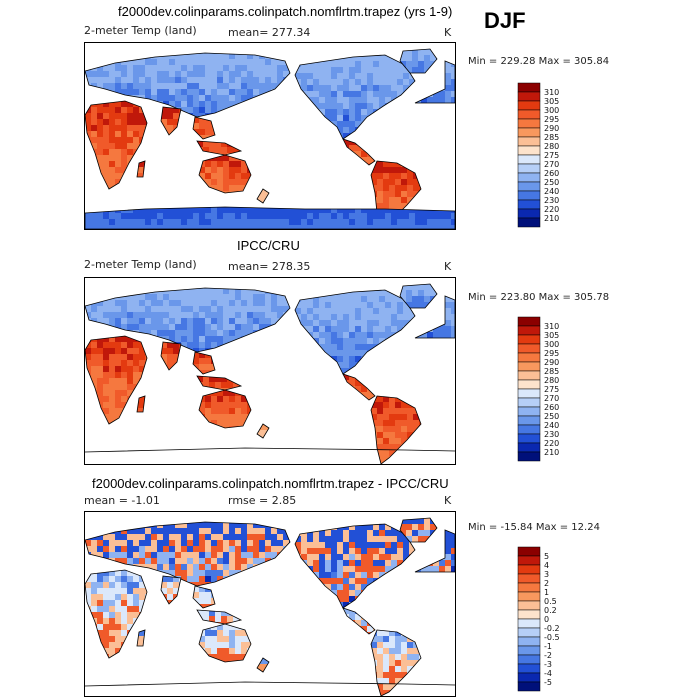 Image resolution: width=700 pixels, height=700 pixels. Describe the element at coordinates (552, 628) in the screenshot. I see `colorbar-tick-label: -0.2` at that location.